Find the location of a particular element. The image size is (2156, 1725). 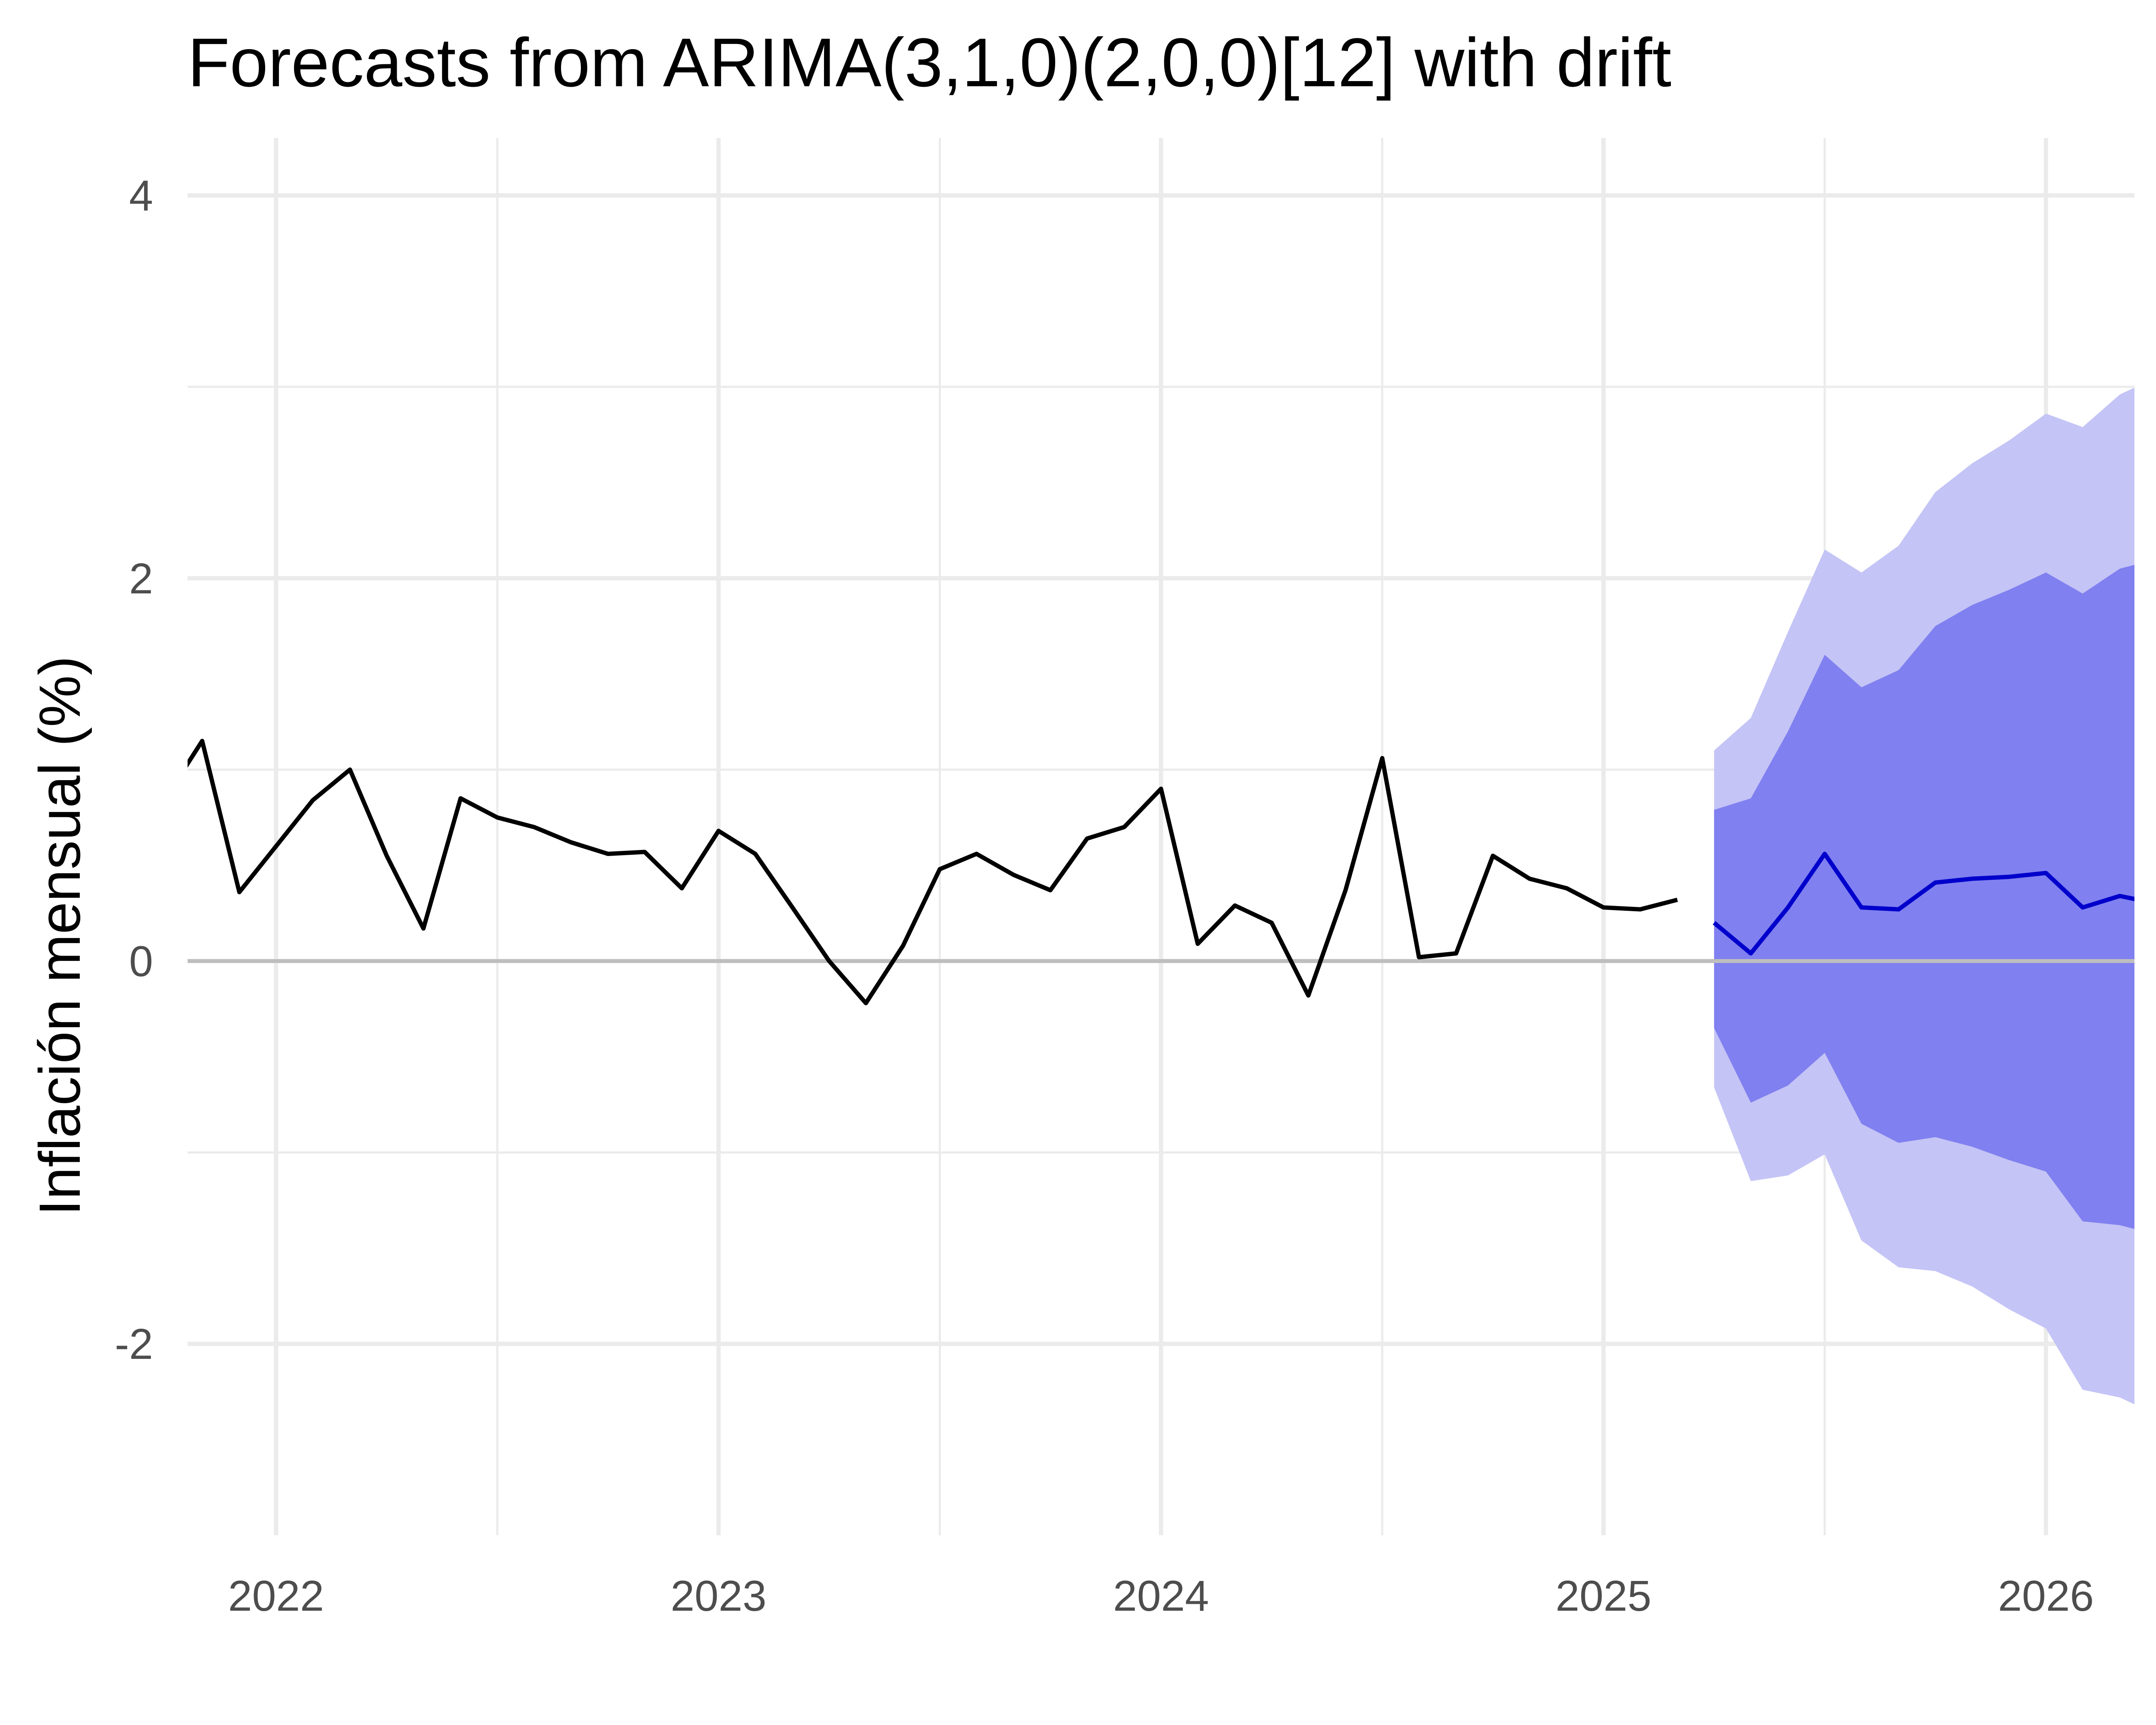

y-axis-title: Inflación mensual (%) is located at coordinates (59, 936).